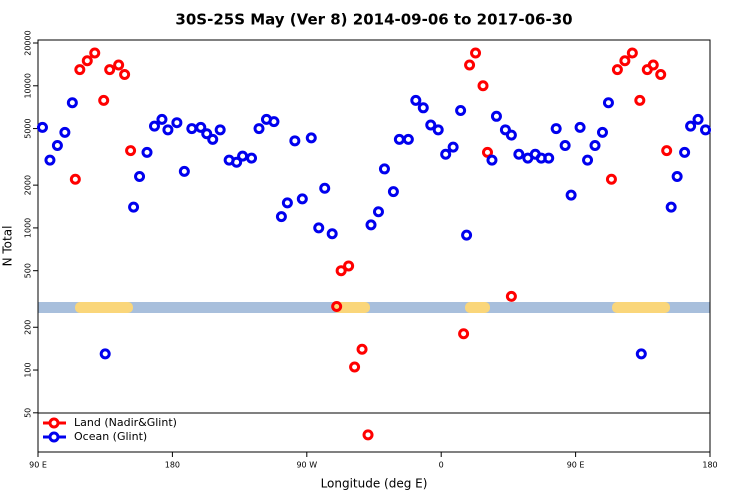  I want to click on legend-marker, so click(54, 437).